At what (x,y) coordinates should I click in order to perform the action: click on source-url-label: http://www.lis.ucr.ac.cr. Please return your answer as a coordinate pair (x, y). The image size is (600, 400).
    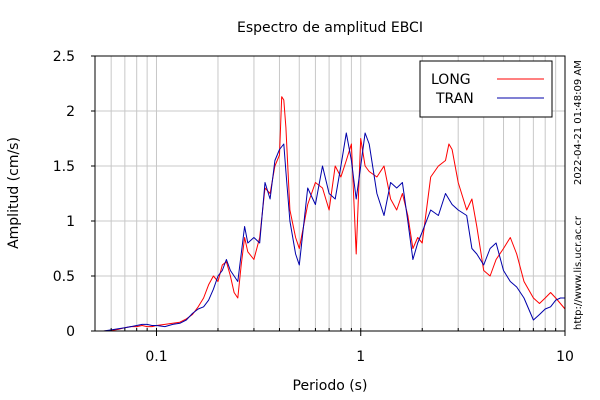
    Looking at the image, I should click on (578, 272).